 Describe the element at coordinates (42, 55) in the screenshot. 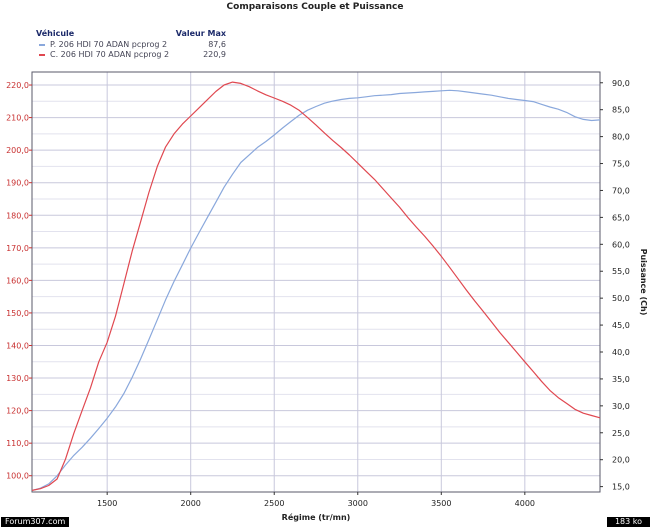

I see `legend-swatch-torque` at that location.